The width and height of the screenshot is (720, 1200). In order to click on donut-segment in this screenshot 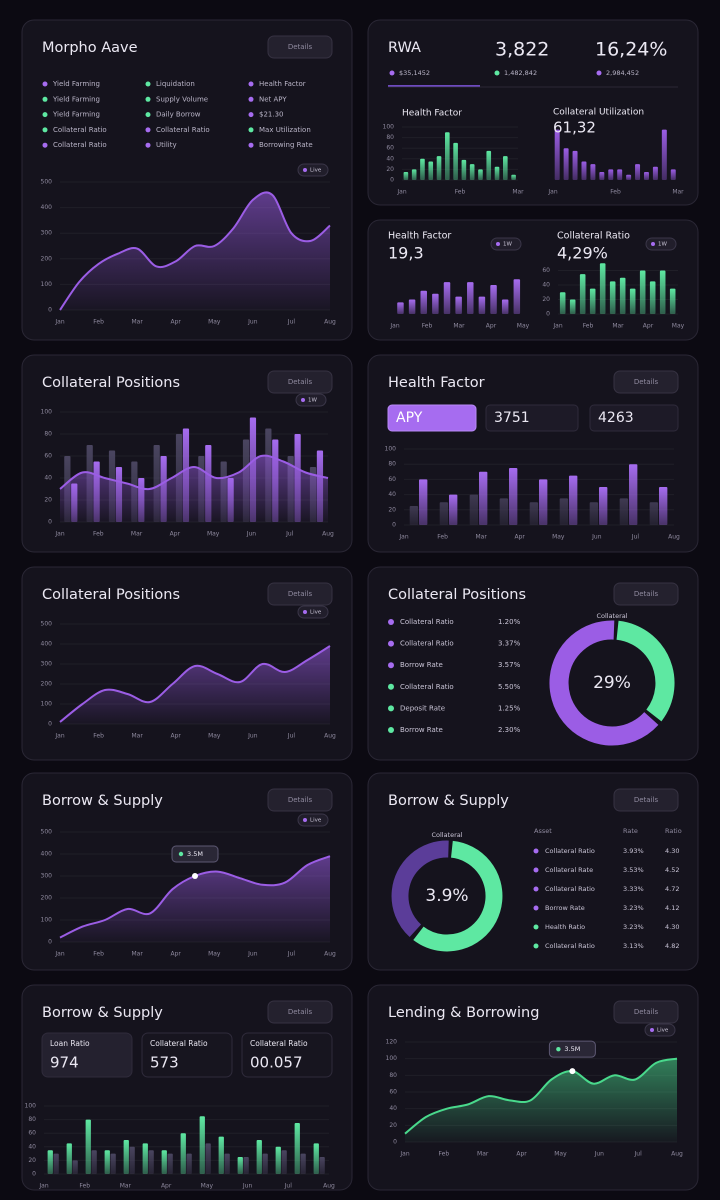, I will do `click(447, 896)`.